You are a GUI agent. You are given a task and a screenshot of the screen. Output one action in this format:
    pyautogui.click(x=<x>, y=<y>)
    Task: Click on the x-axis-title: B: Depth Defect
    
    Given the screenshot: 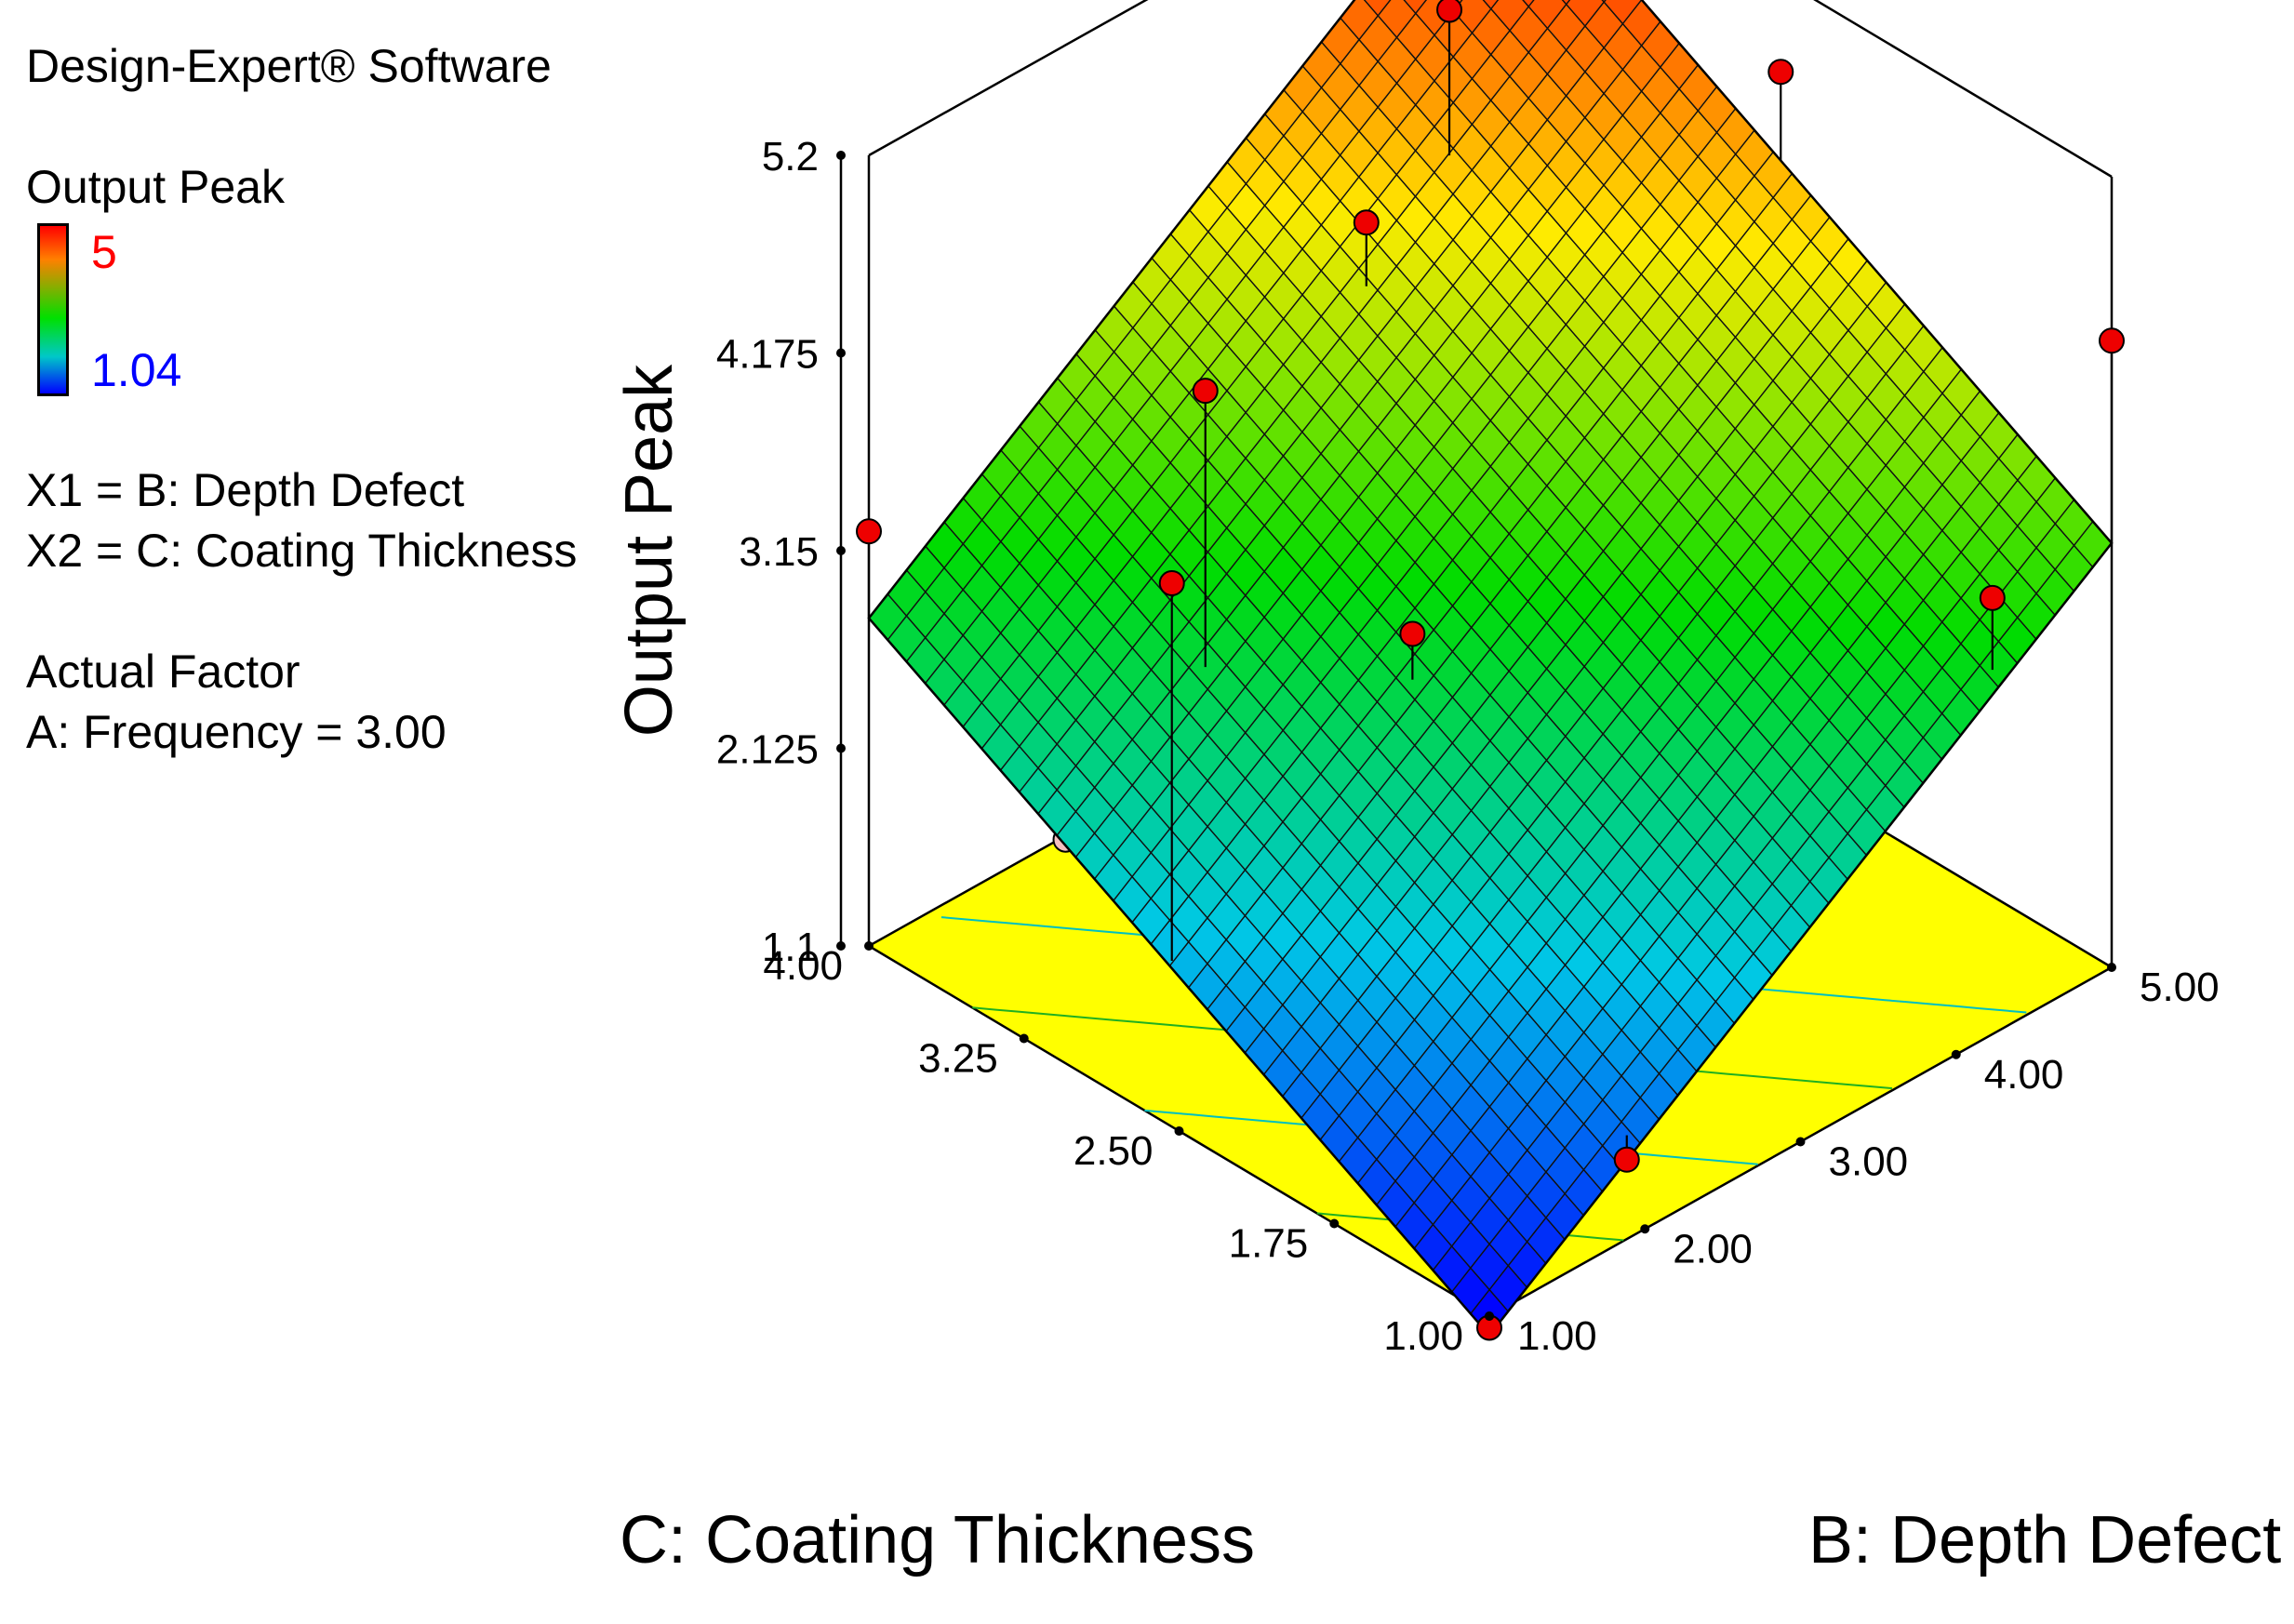 What is the action you would take?
    pyautogui.click(x=2044, y=1540)
    